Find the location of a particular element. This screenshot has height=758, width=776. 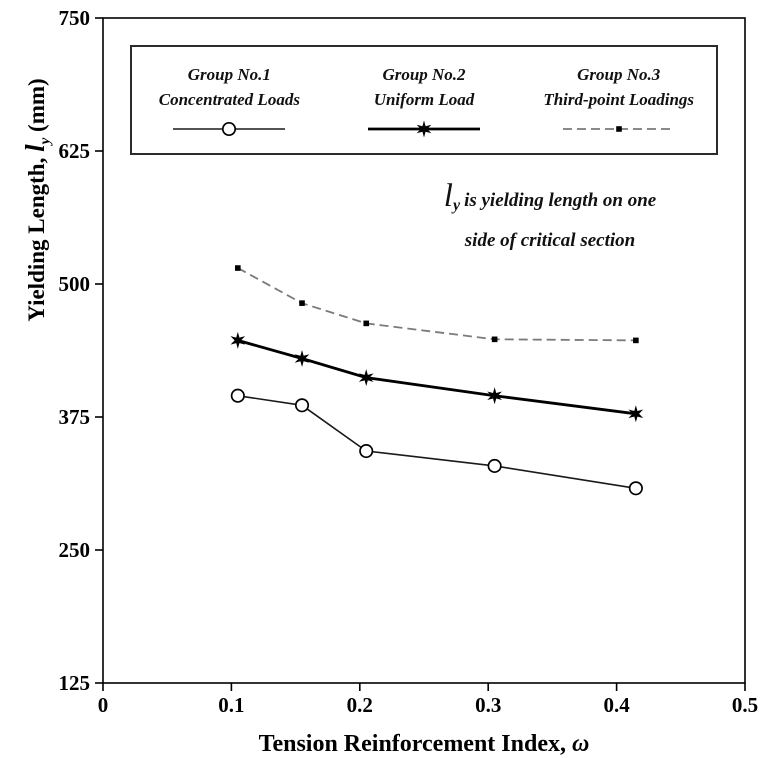

legend-group1-name: Group No.1 is located at coordinates (229, 74).